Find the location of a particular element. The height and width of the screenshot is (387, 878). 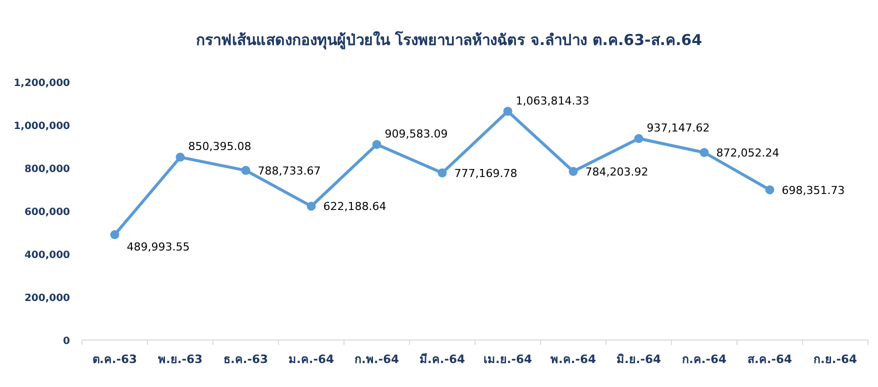

y-tick-label: 200,000 is located at coordinates (47, 298).